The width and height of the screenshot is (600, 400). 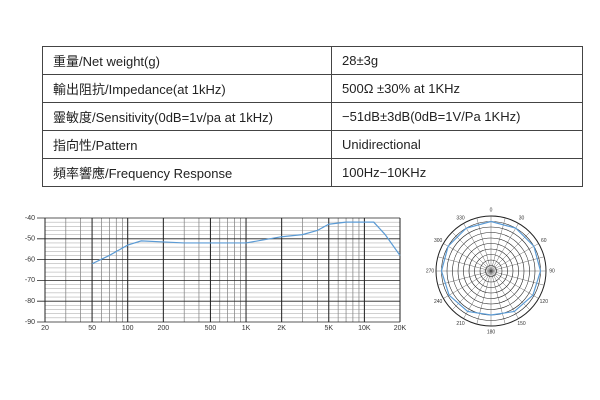 I want to click on table-cell: 頻率響應/Frequency Response, so click(x=187, y=172).